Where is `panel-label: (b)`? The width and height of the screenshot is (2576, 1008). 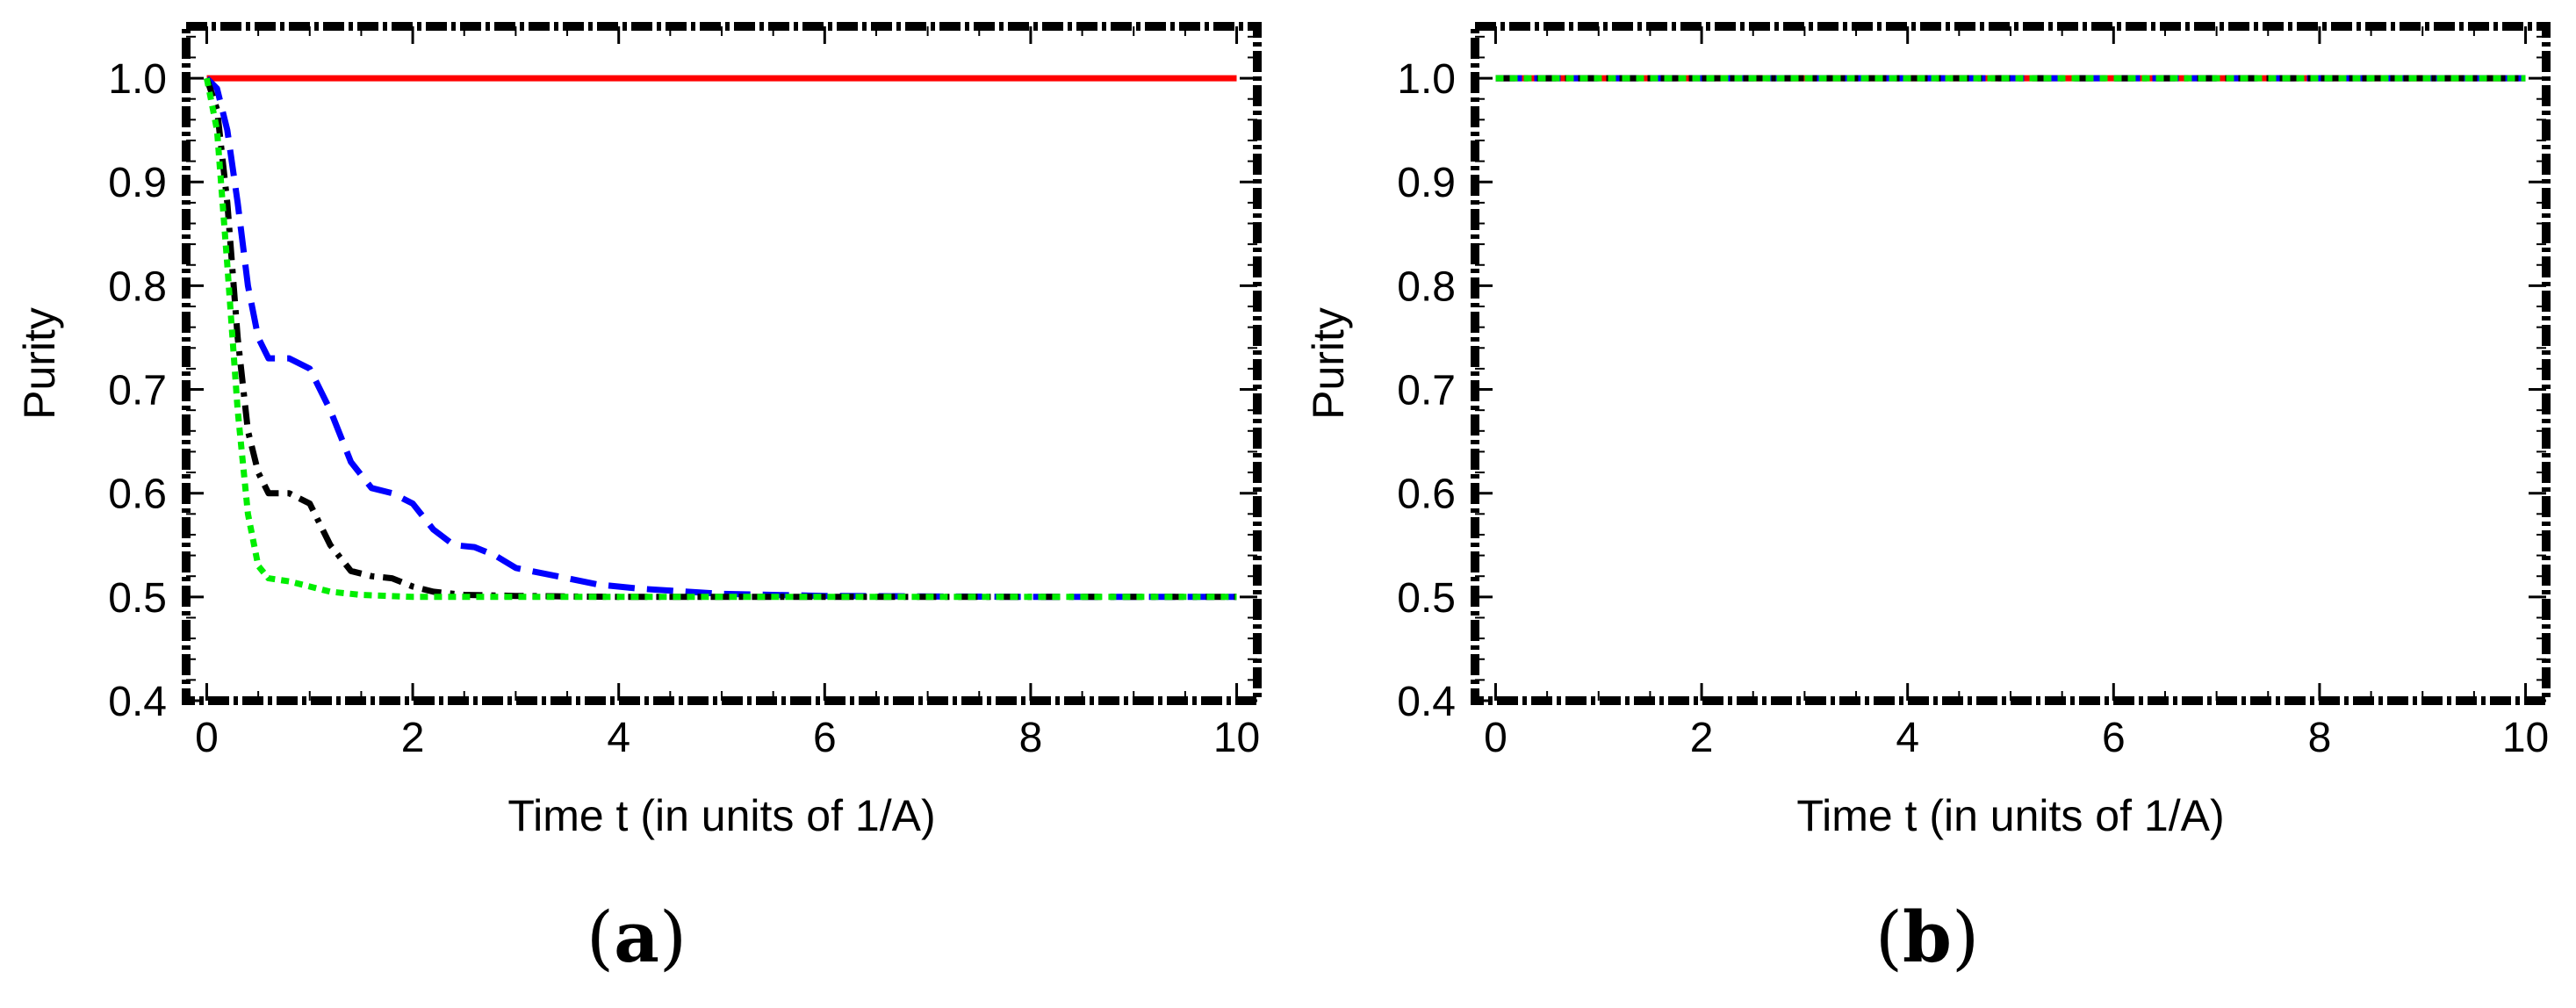 panel-label: (b) is located at coordinates (1927, 937).